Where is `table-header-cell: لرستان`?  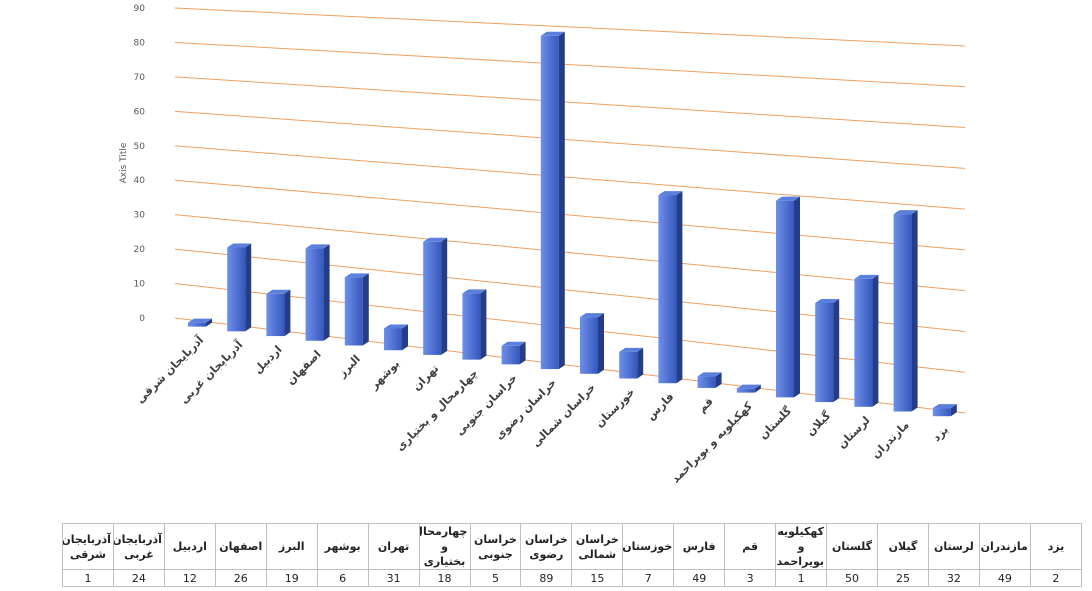 table-header-cell: لرستان is located at coordinates (953, 546).